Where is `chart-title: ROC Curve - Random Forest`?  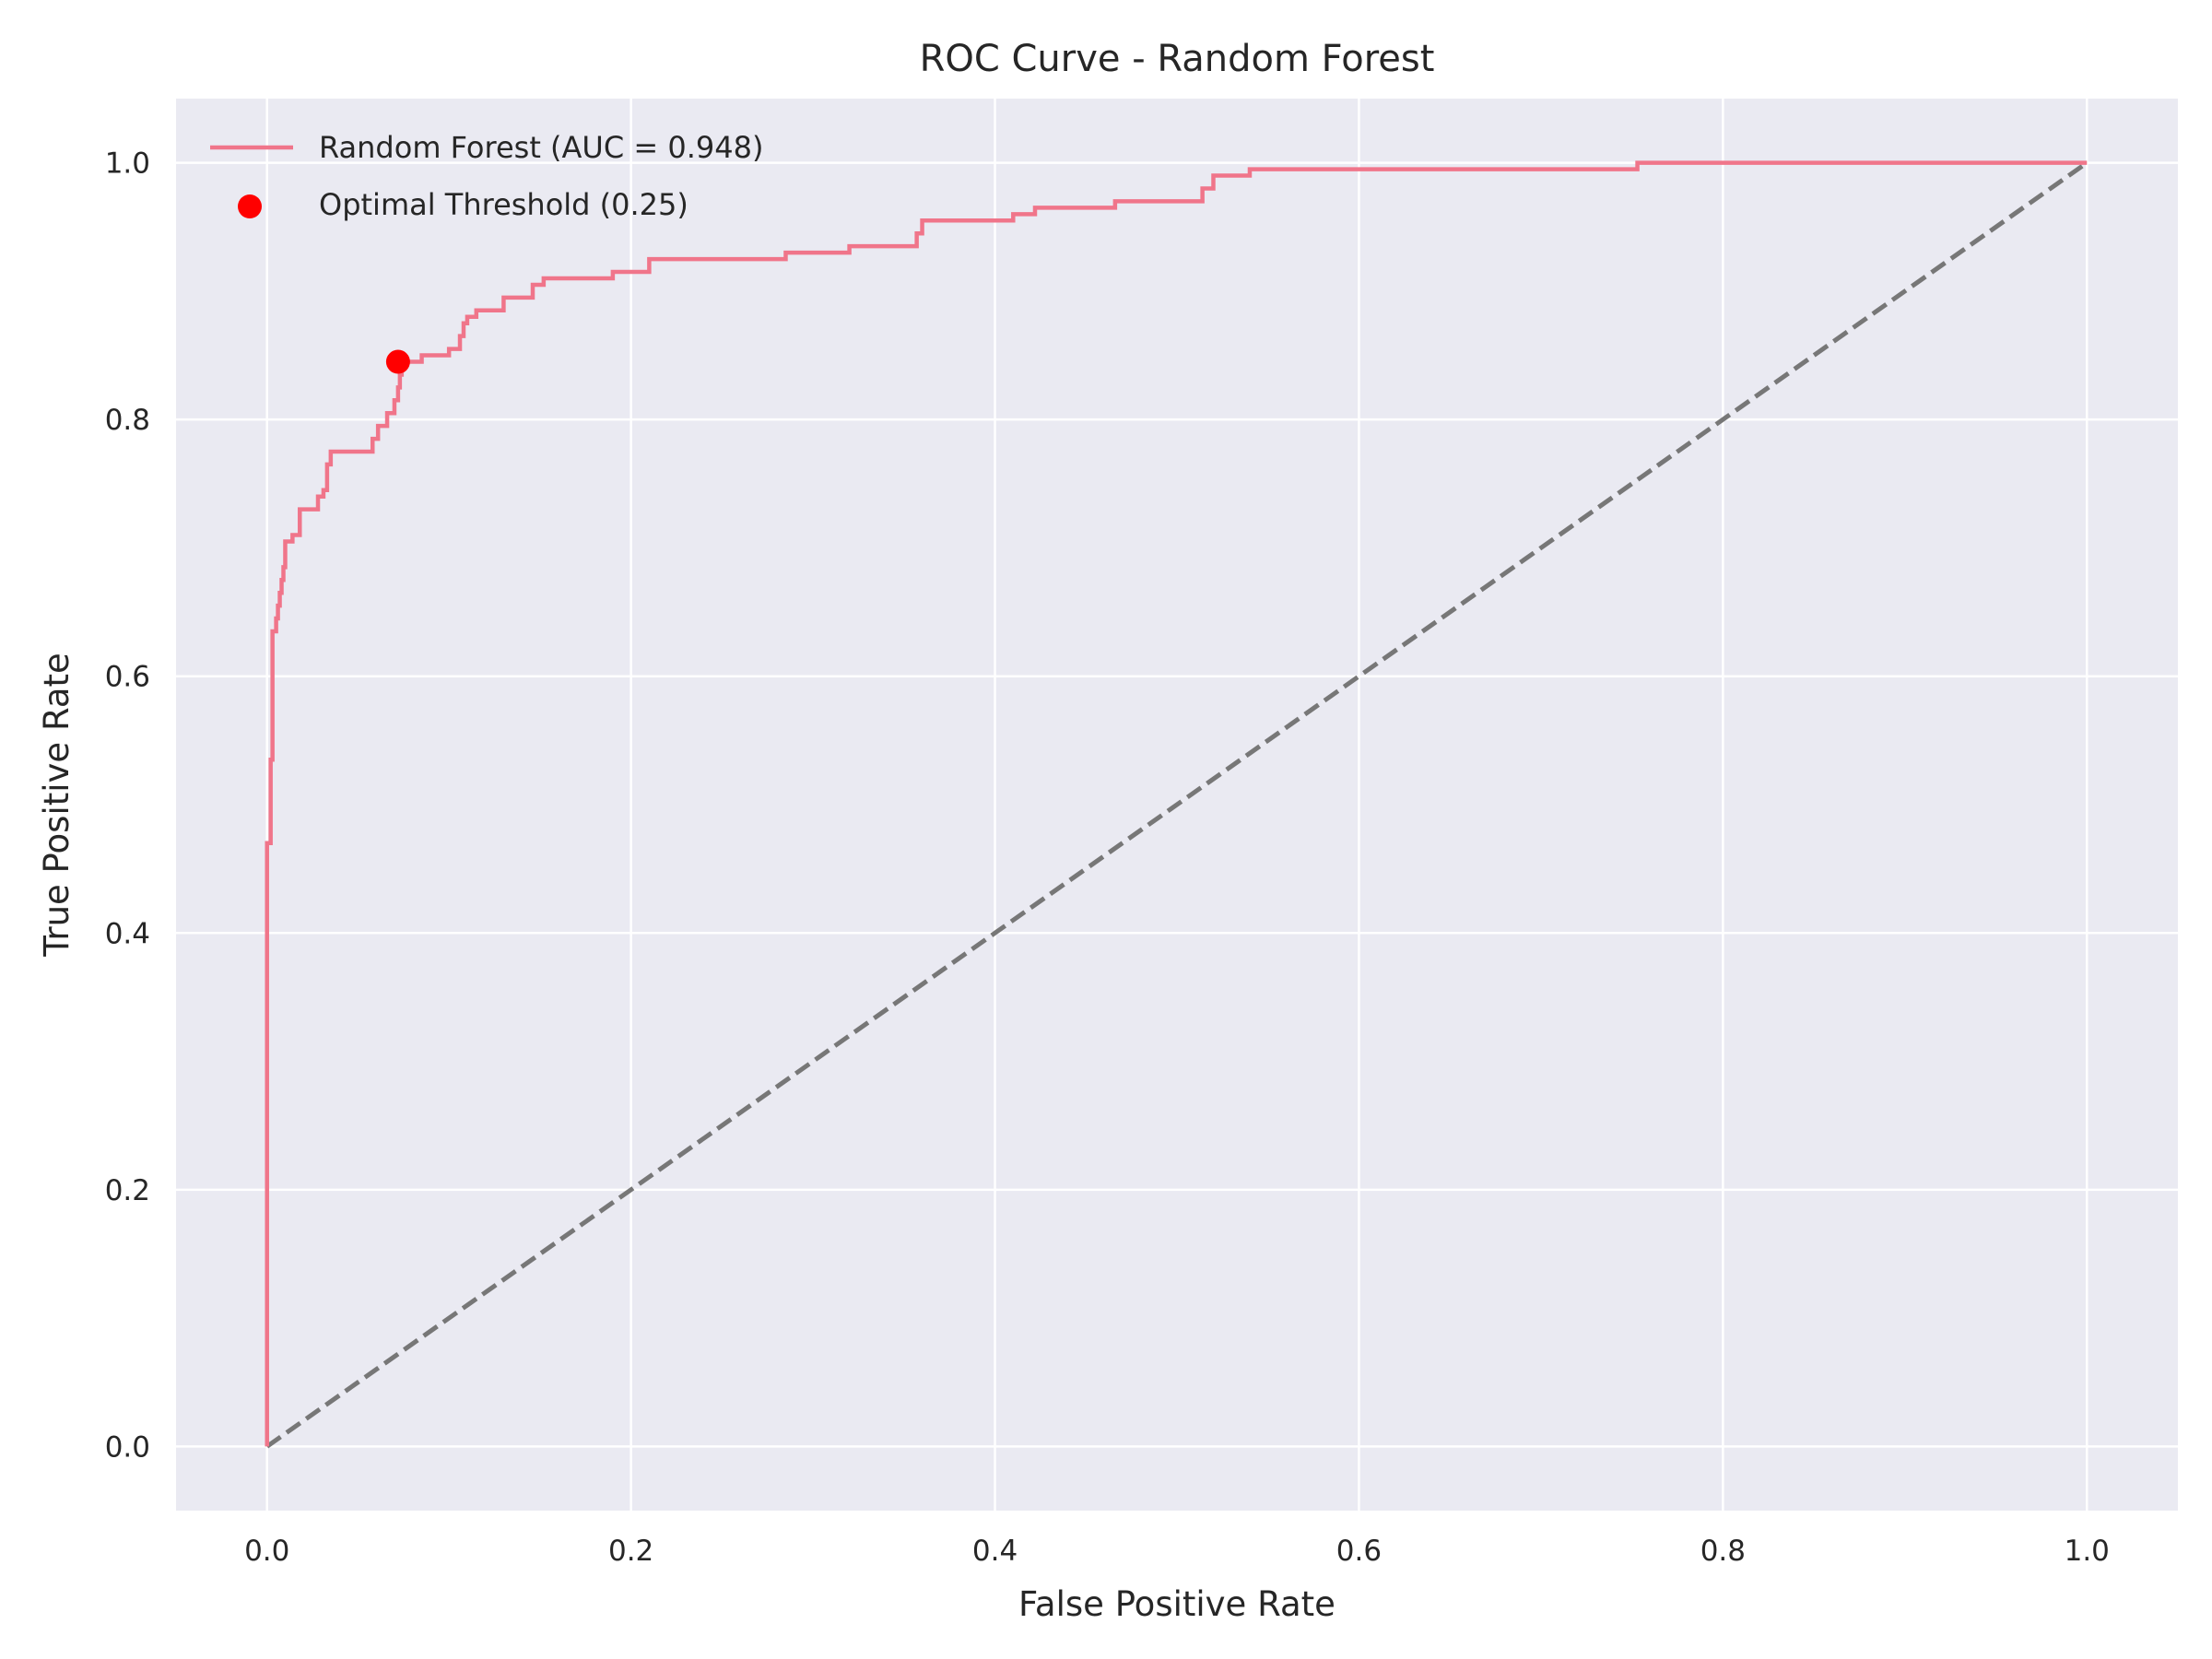 chart-title: ROC Curve - Random Forest is located at coordinates (1177, 59).